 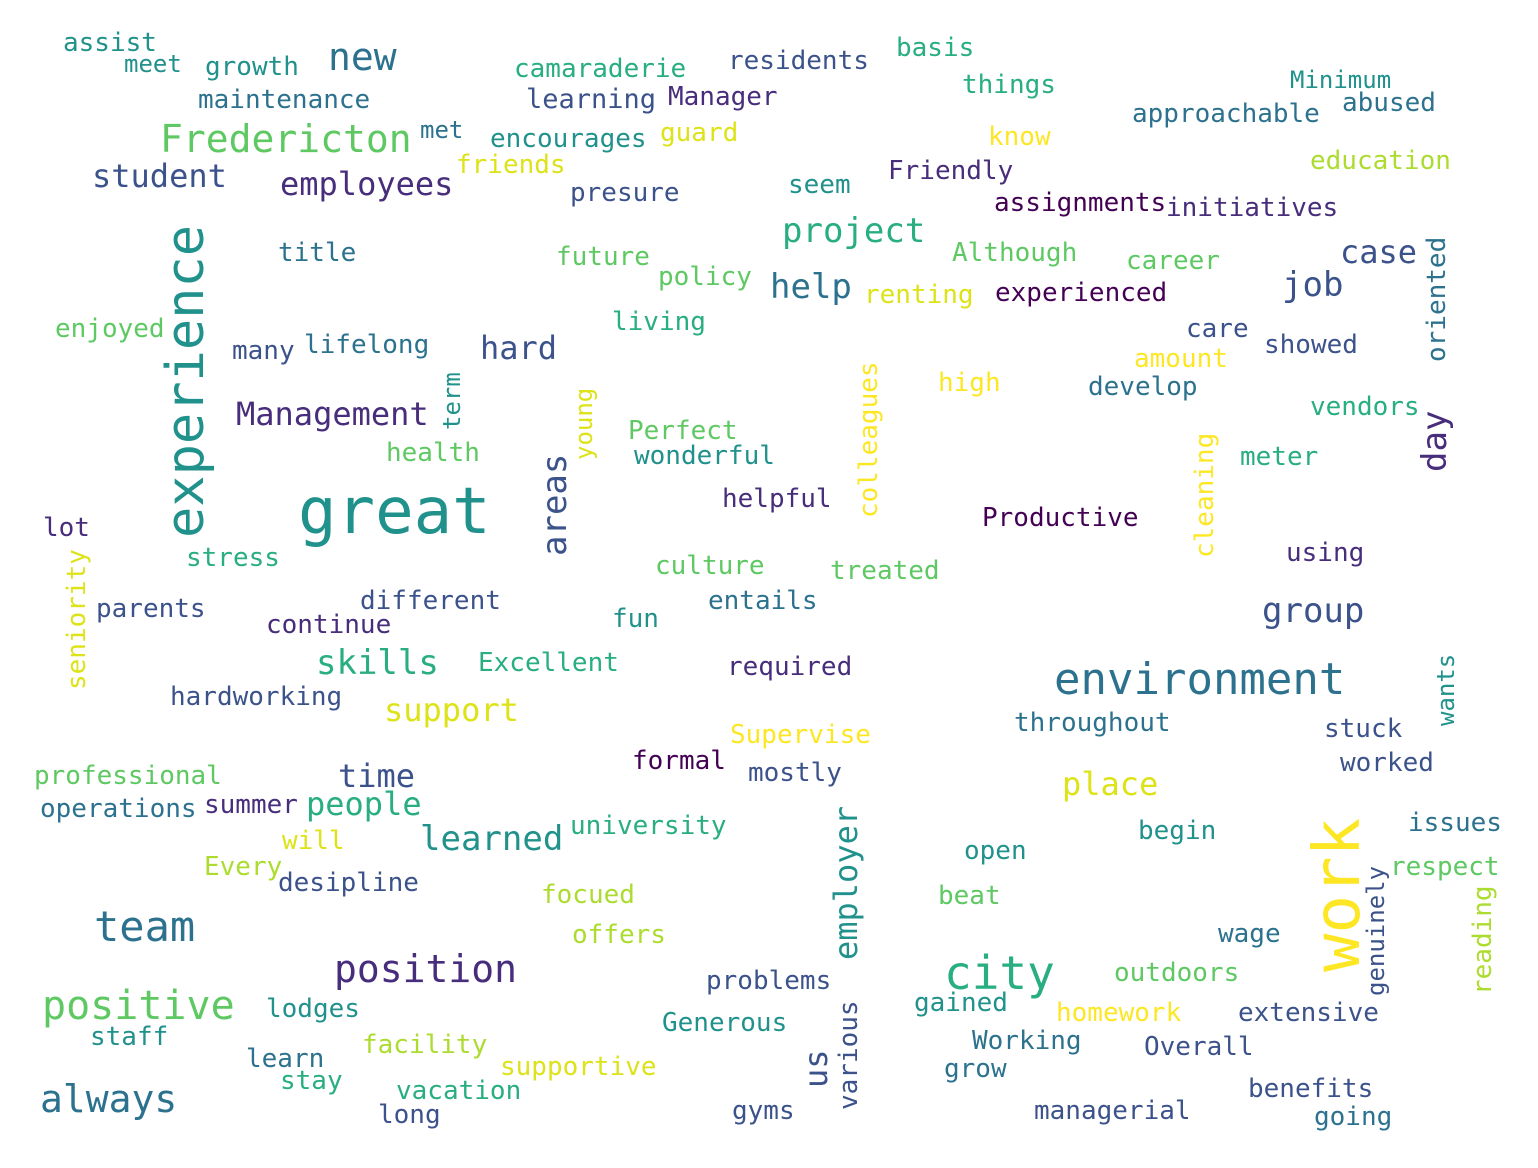 I want to click on word: friends, so click(x=511, y=165).